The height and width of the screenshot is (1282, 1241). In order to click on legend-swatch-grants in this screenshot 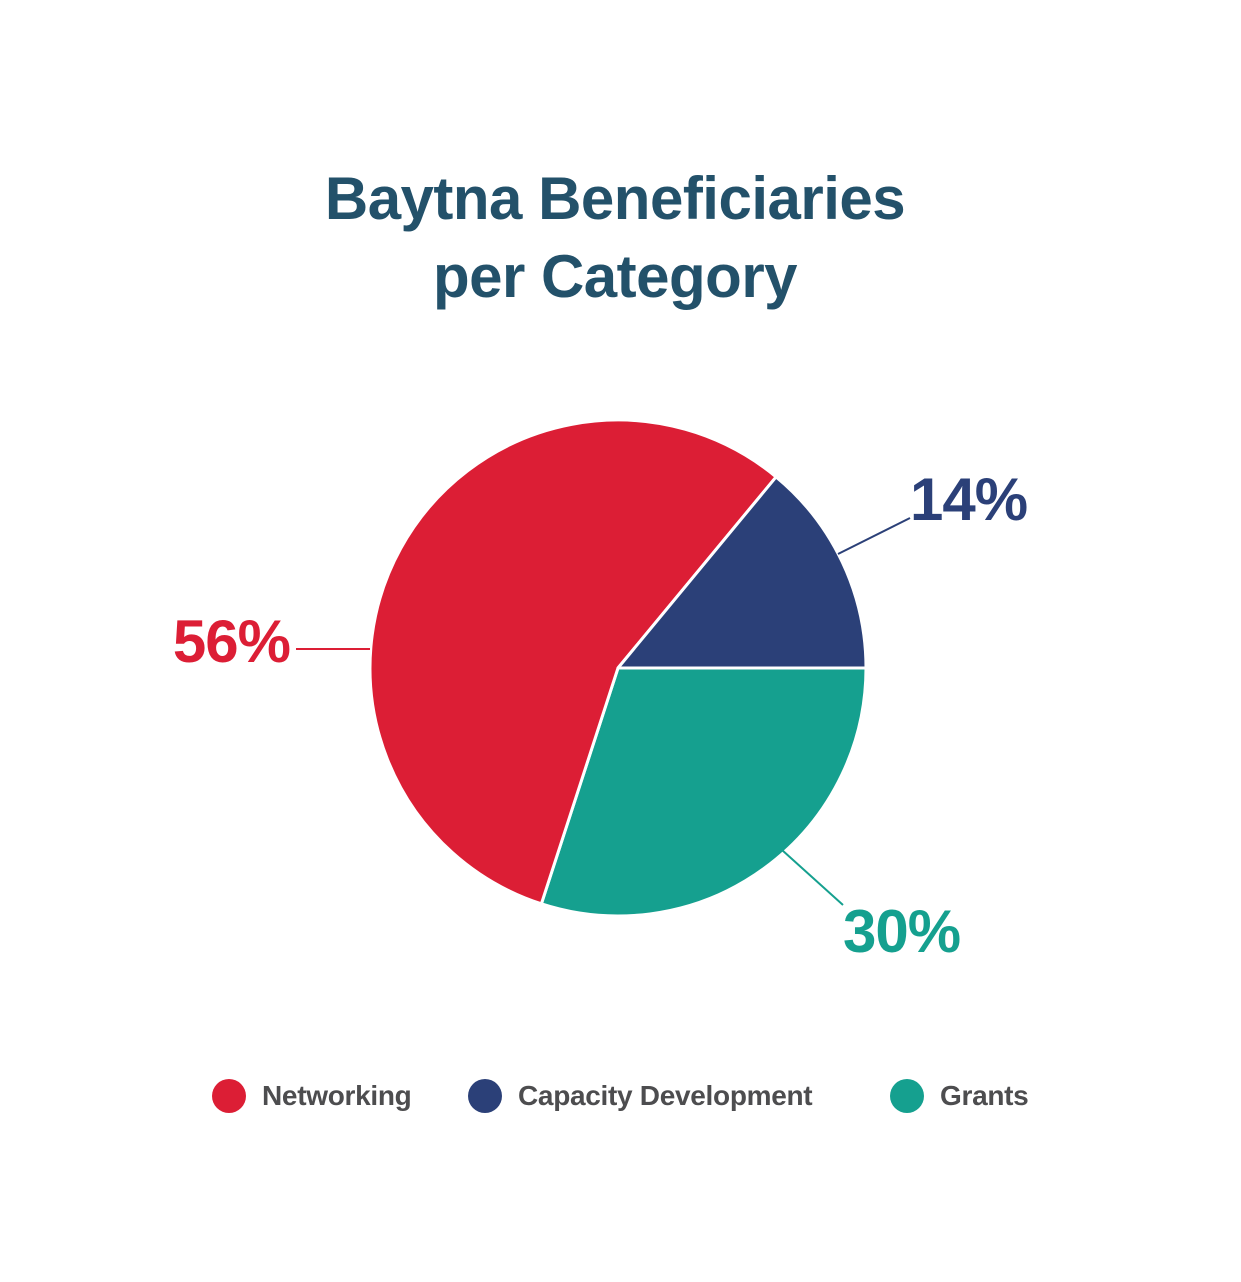, I will do `click(907, 1096)`.